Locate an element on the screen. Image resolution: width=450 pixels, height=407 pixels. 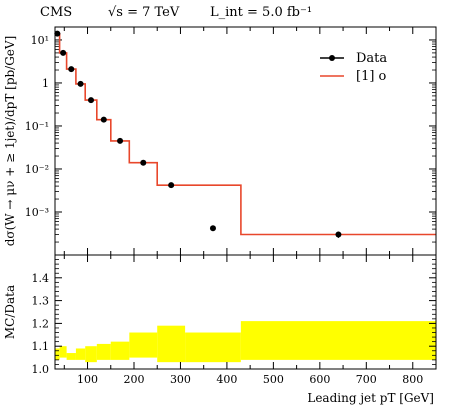
x-tick-label: 500 is located at coordinates (273, 379).